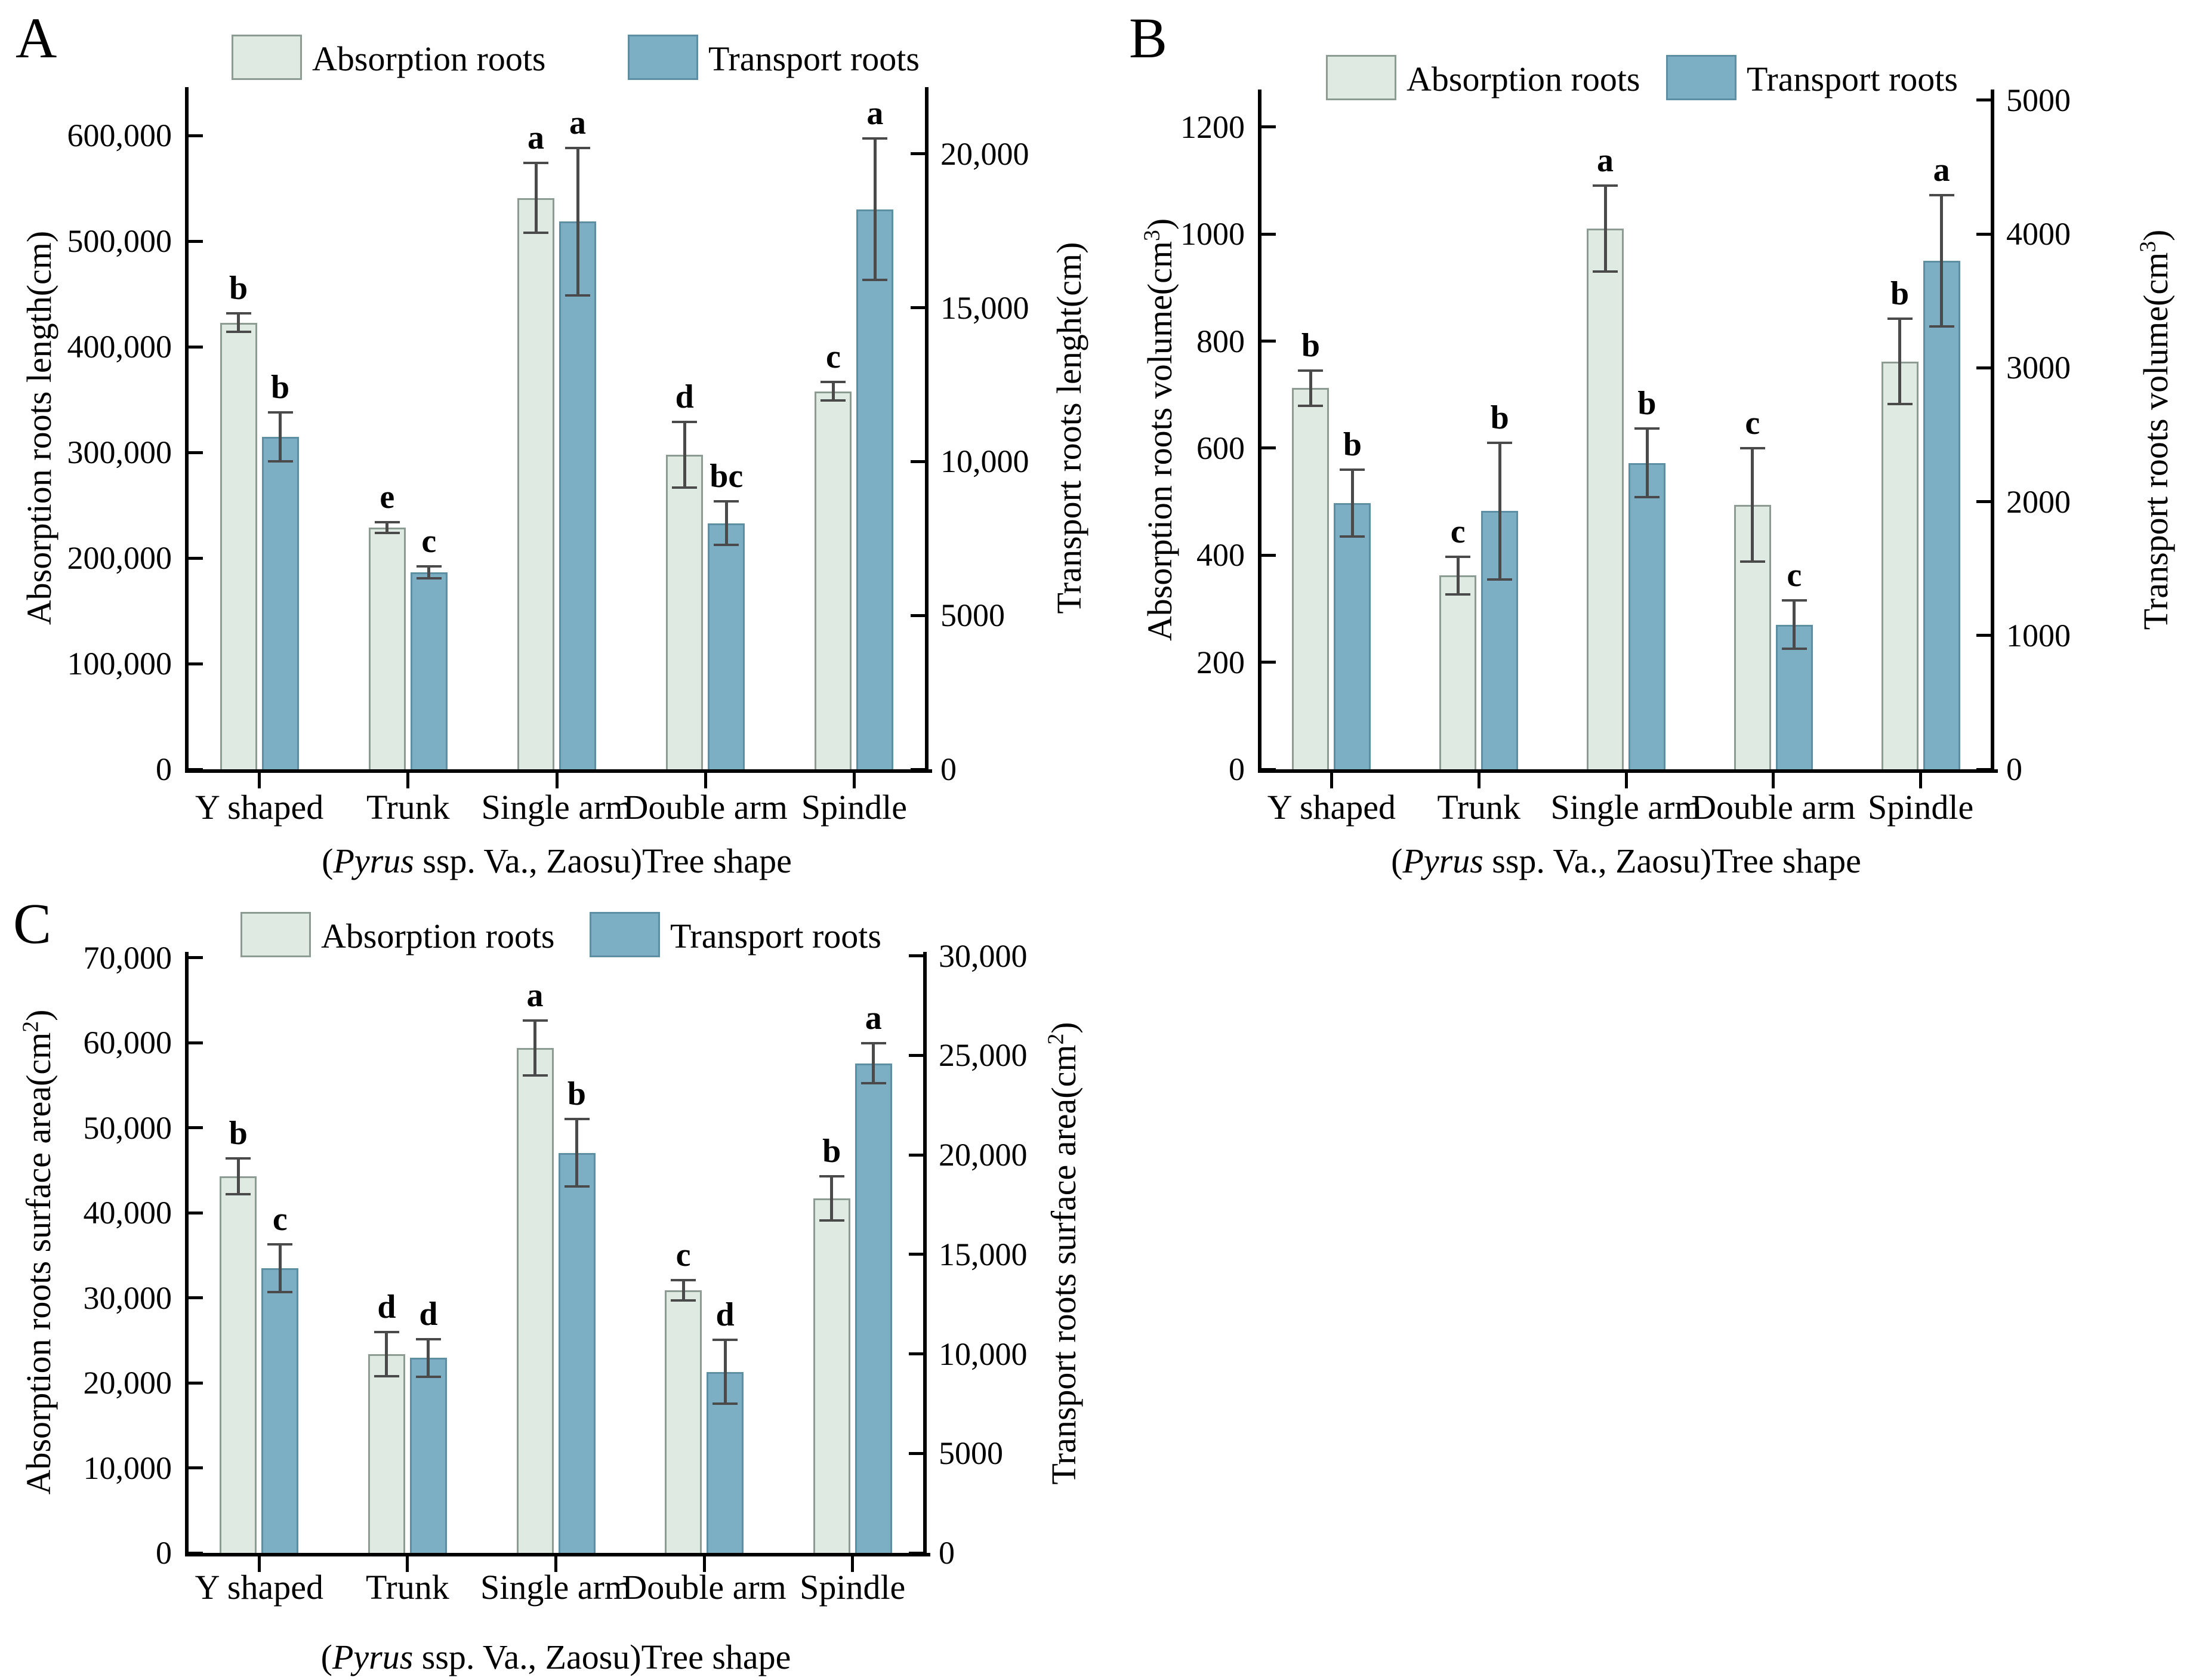 This screenshot has width=2193, height=1680. I want to click on left-axis-title: Absorption roots length(cm), so click(39, 427).